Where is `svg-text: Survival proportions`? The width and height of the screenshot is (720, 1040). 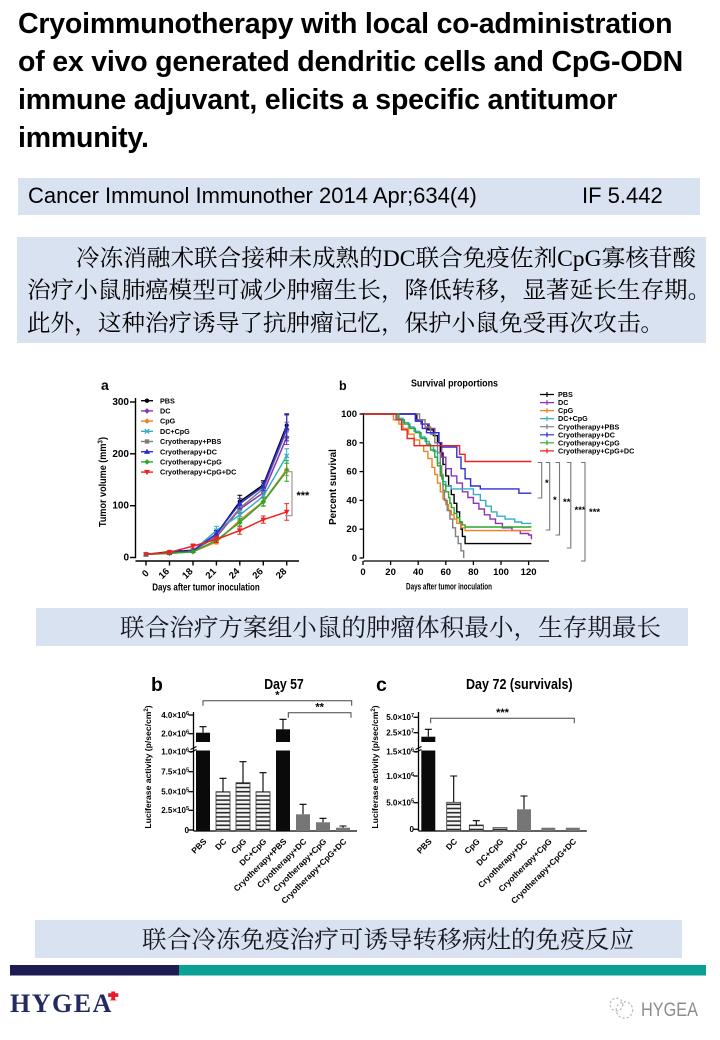 svg-text: Survival proportions is located at coordinates (454, 384).